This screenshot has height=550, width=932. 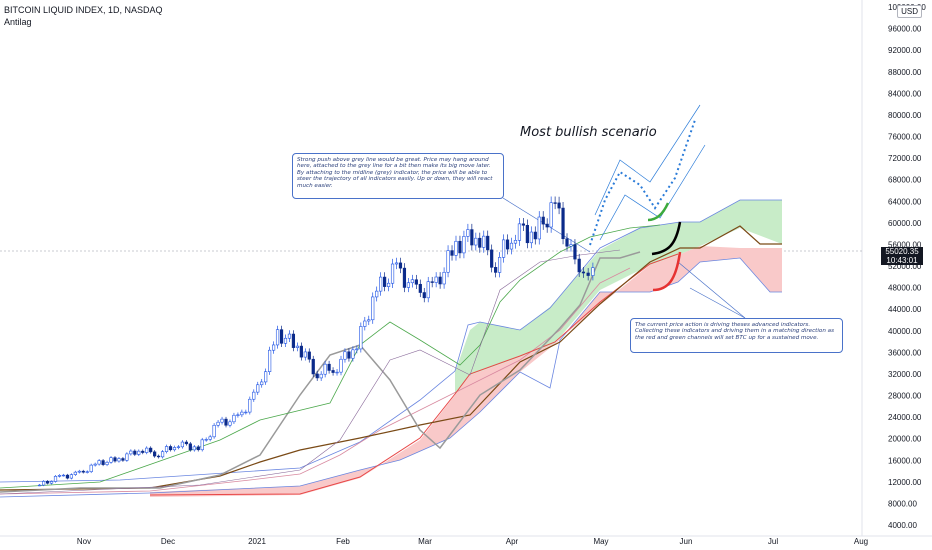 I want to click on red-drawn-curve, so click(x=667, y=271).